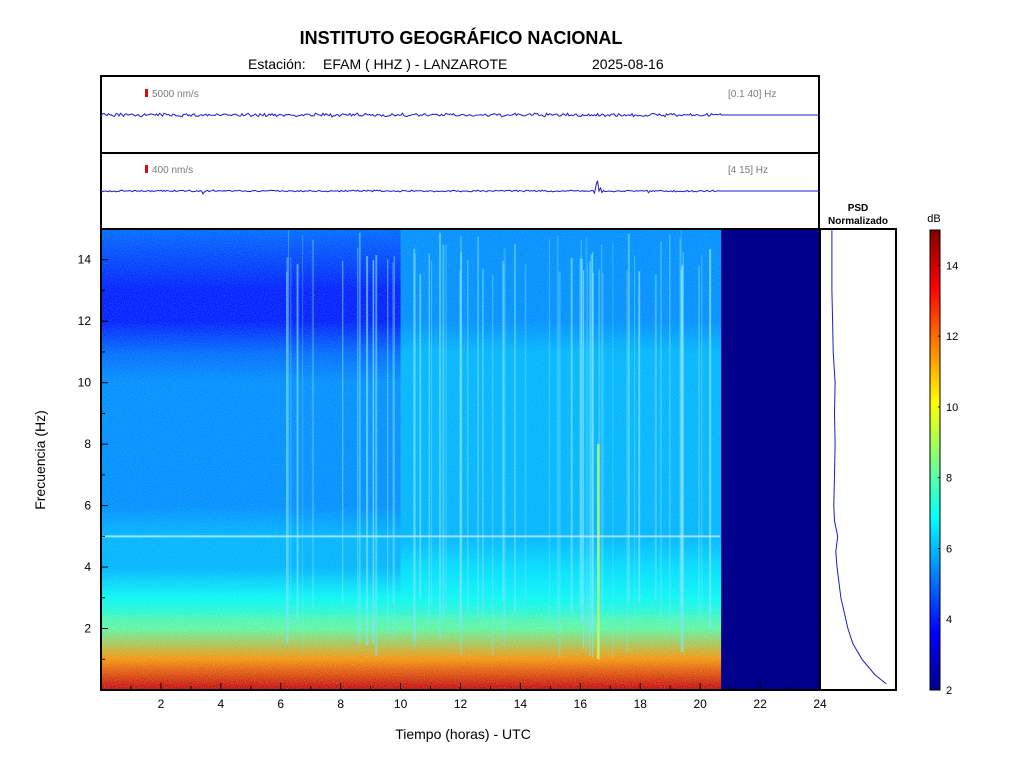 The height and width of the screenshot is (768, 1024). What do you see at coordinates (859, 457) in the screenshot?
I see `psd-curve` at bounding box center [859, 457].